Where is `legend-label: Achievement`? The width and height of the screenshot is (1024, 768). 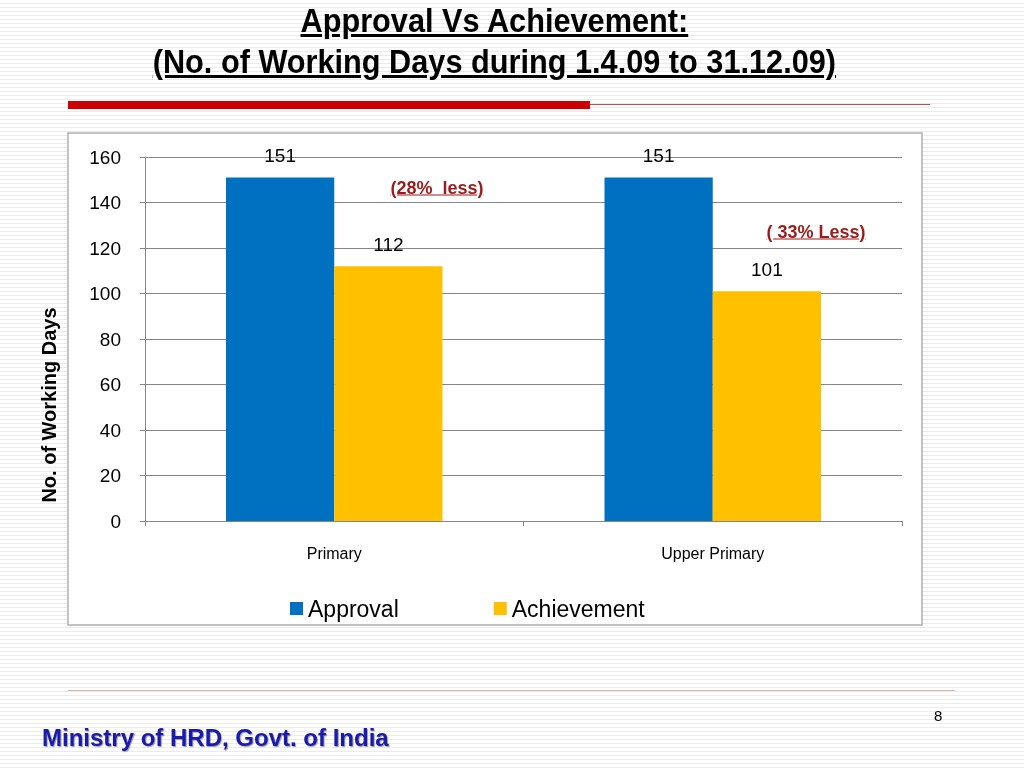
legend-label: Achievement is located at coordinates (578, 608).